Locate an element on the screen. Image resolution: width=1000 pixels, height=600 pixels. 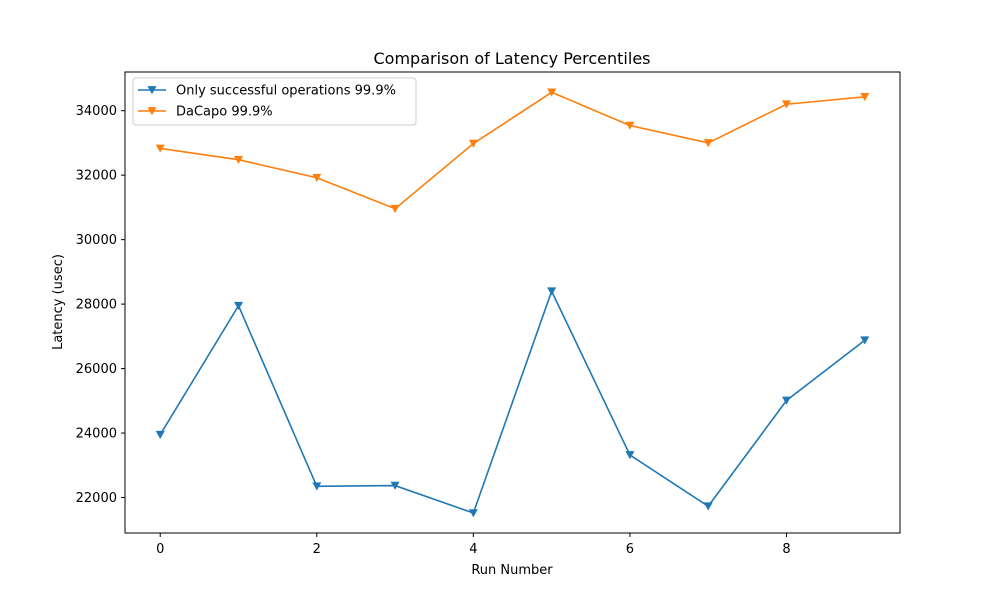
x-axis: 0 2 4 6 8 is located at coordinates (473, 545).